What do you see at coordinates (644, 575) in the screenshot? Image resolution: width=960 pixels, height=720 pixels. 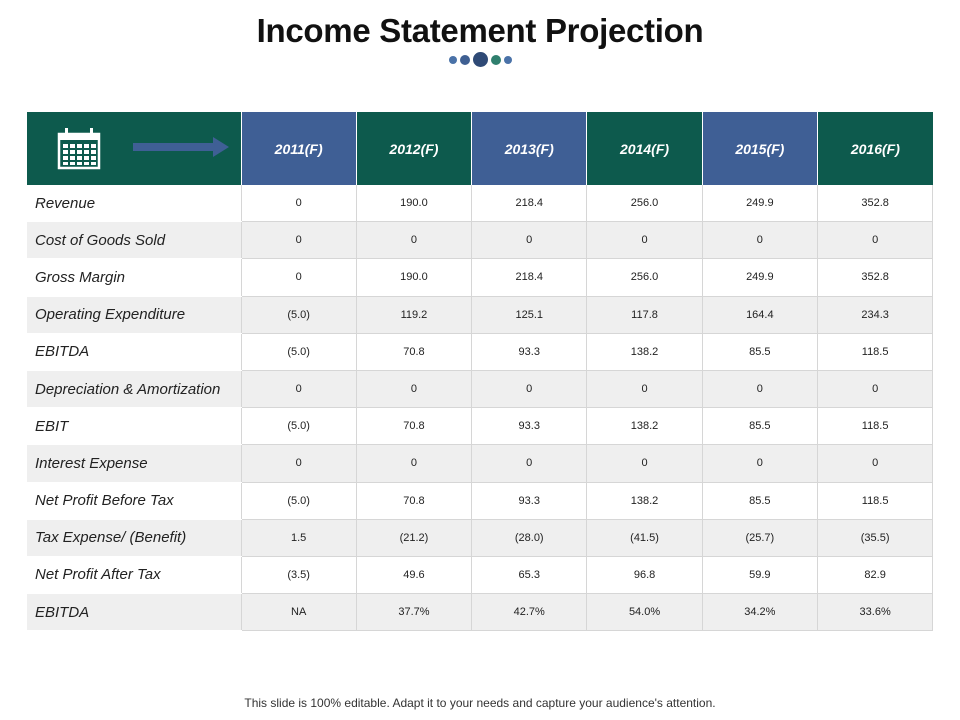 I see `value-cell: 96.8` at bounding box center [644, 575].